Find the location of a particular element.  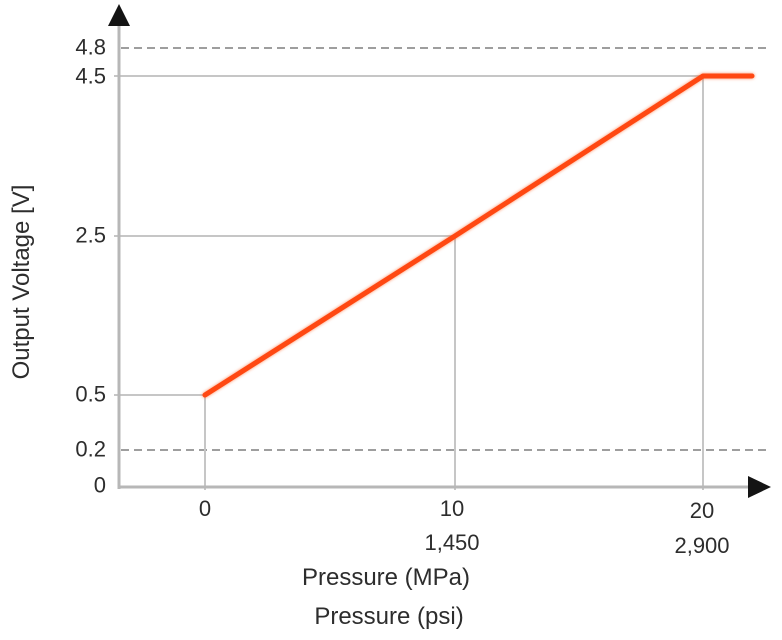

x-tick-mpa-0: 0 is located at coordinates (205, 508).